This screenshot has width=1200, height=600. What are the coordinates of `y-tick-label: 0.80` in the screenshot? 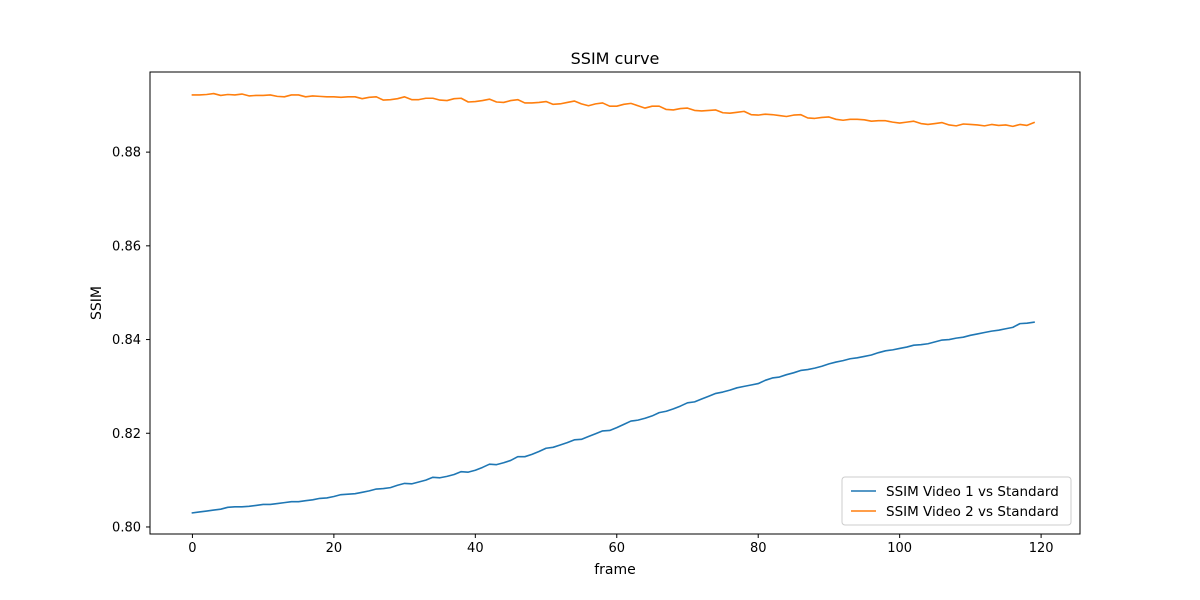 It's located at (126, 527).